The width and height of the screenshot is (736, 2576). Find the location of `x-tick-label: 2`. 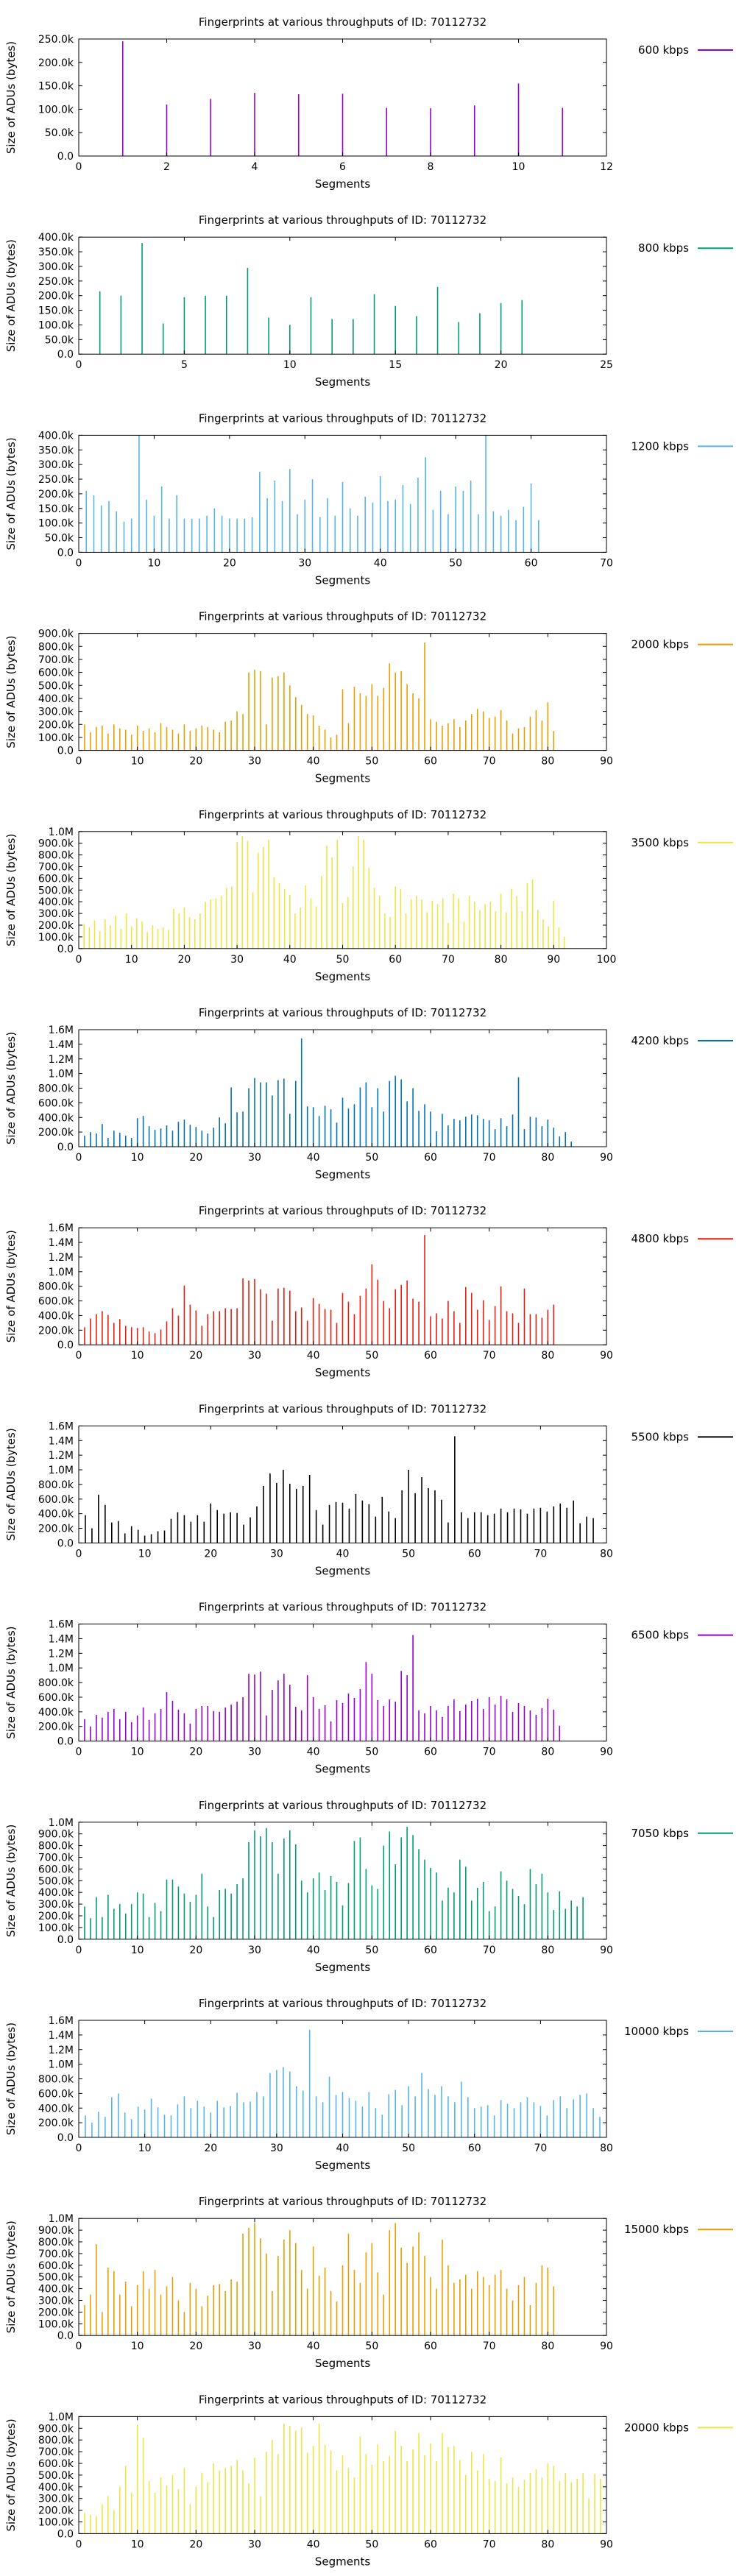

x-tick-label: 2 is located at coordinates (166, 167).